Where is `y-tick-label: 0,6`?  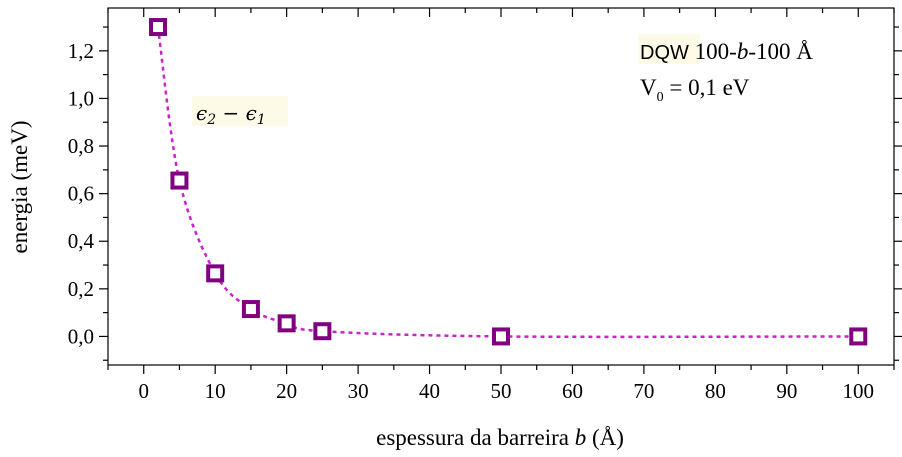 y-tick-label: 0,6 is located at coordinates (81, 194).